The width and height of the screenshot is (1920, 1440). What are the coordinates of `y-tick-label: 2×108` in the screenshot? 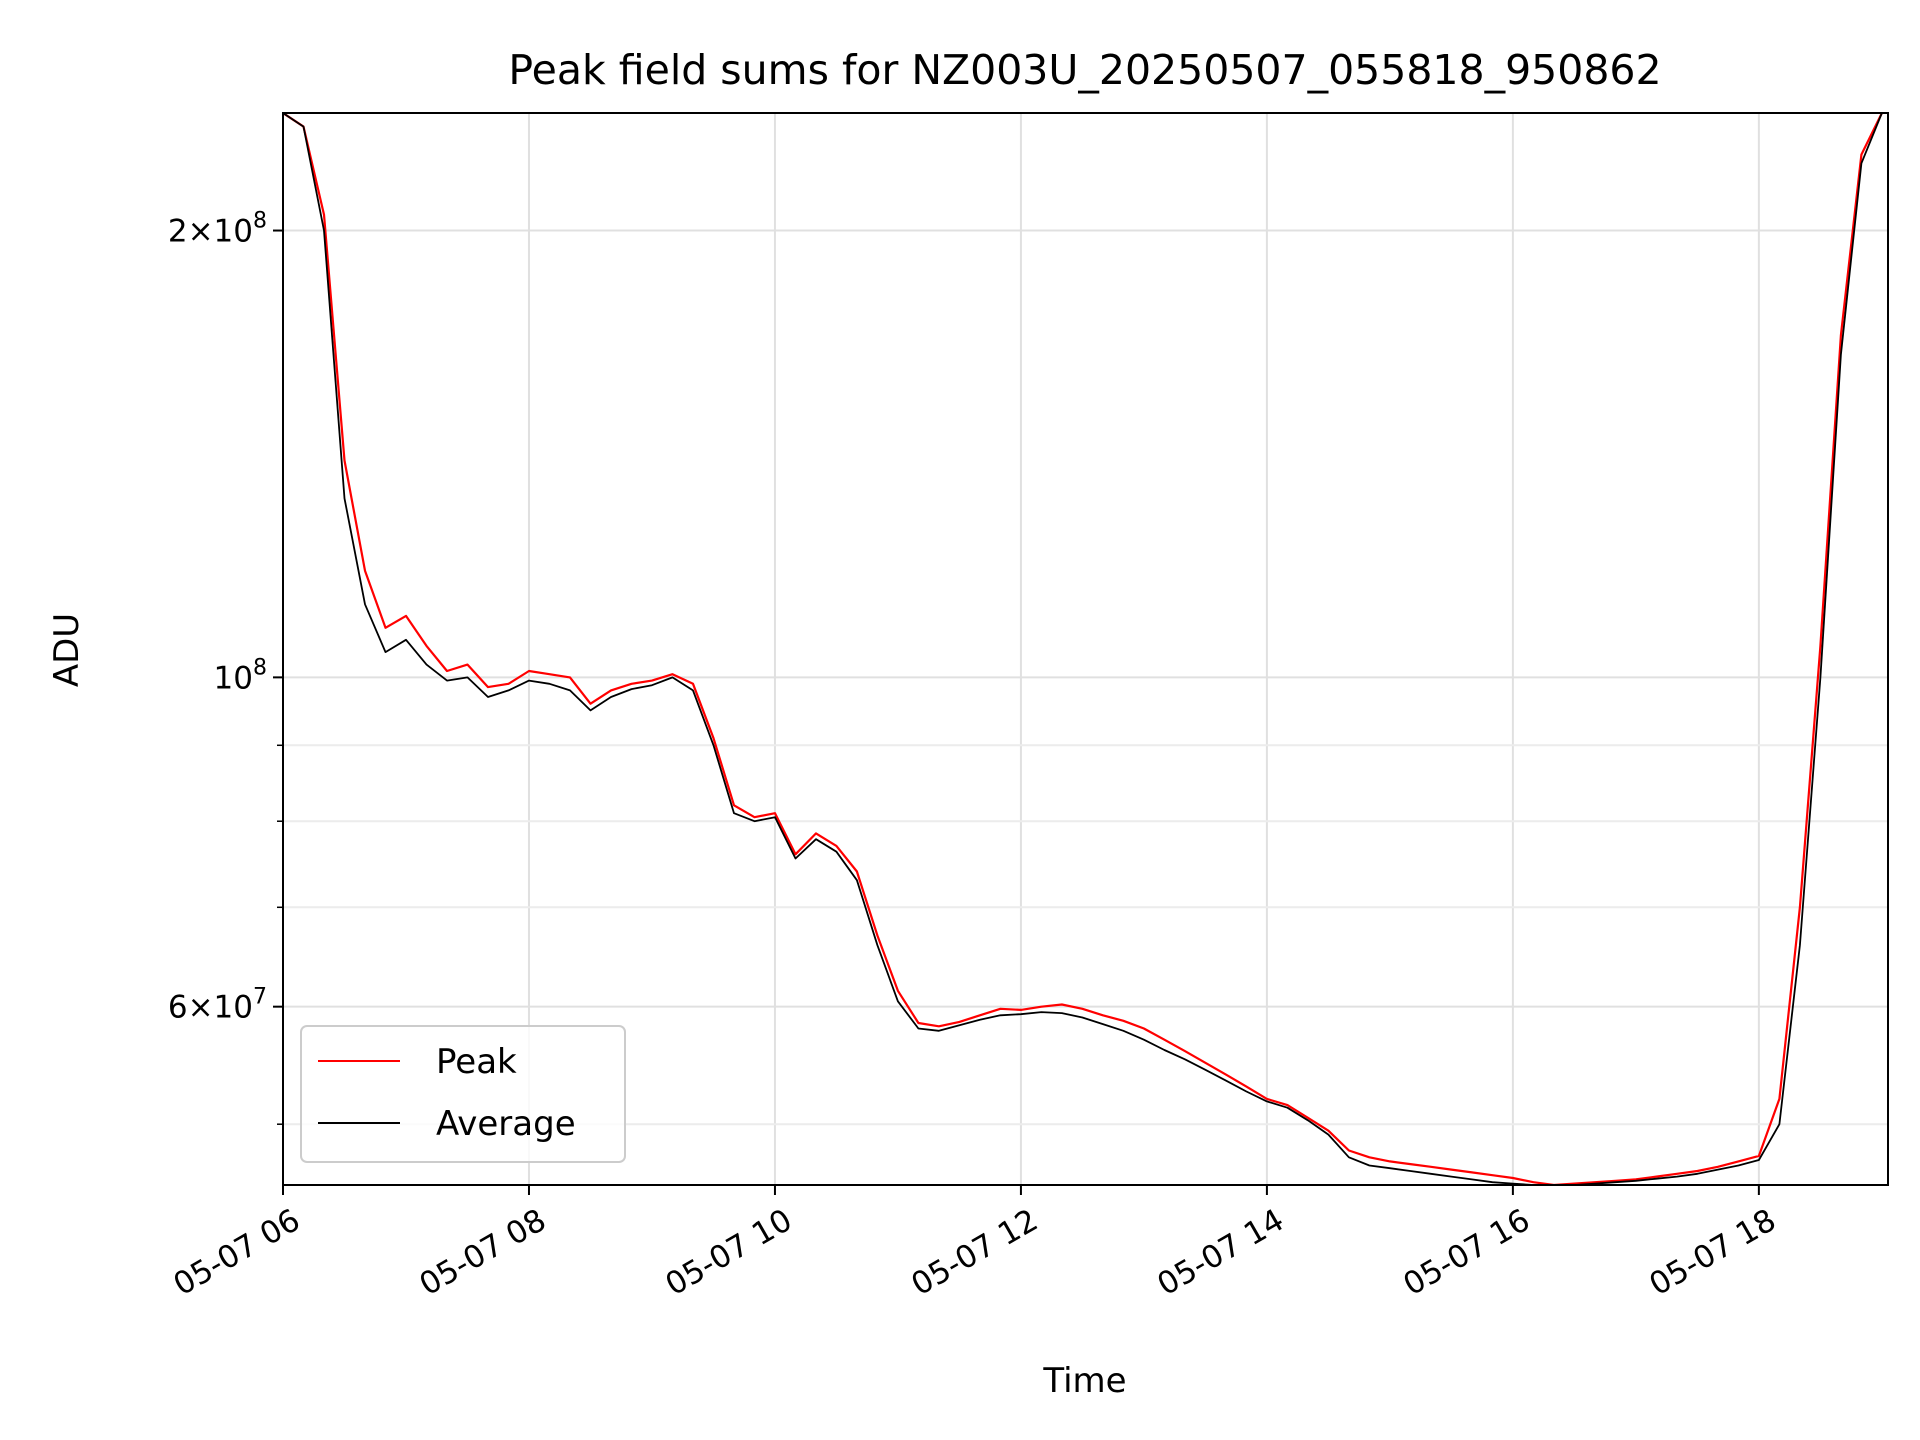 It's located at (217, 229).